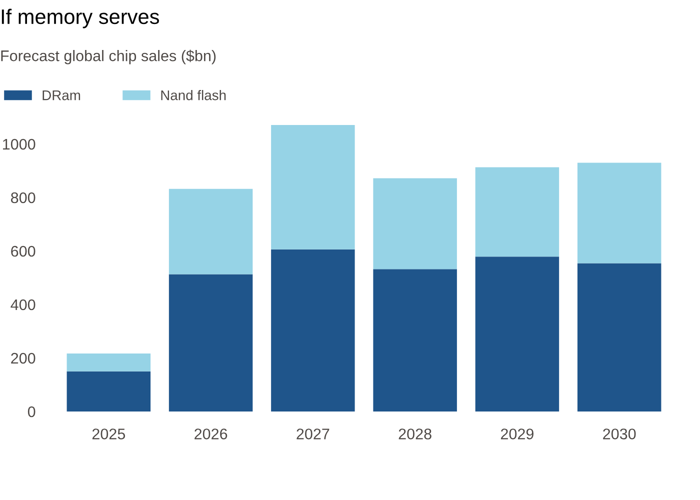  Describe the element at coordinates (61, 95) in the screenshot. I see `legend-label: DRam` at that location.